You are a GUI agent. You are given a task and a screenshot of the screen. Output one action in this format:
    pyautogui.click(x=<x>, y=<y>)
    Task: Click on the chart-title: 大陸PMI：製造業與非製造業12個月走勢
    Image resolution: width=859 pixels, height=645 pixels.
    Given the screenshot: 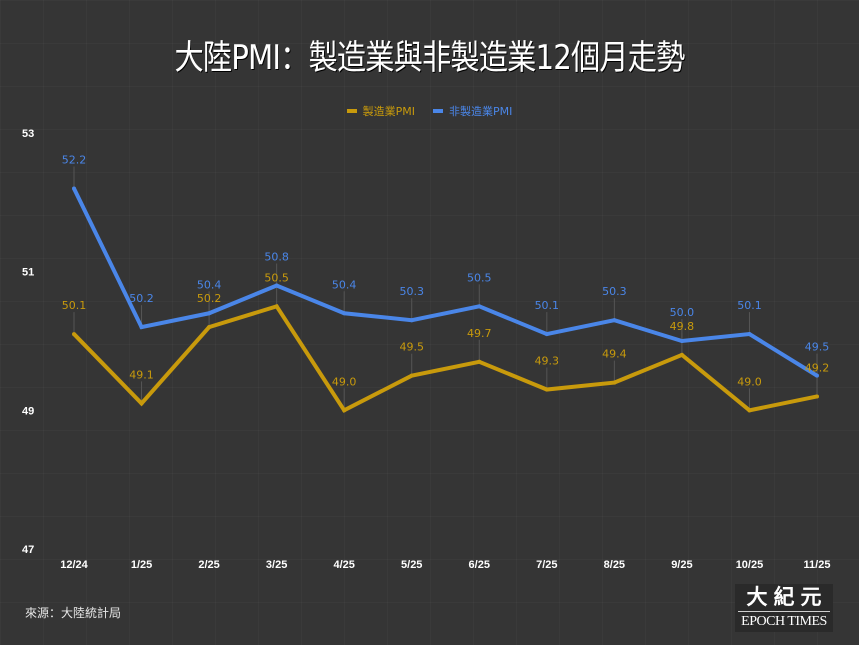 What is the action you would take?
    pyautogui.click(x=429, y=58)
    